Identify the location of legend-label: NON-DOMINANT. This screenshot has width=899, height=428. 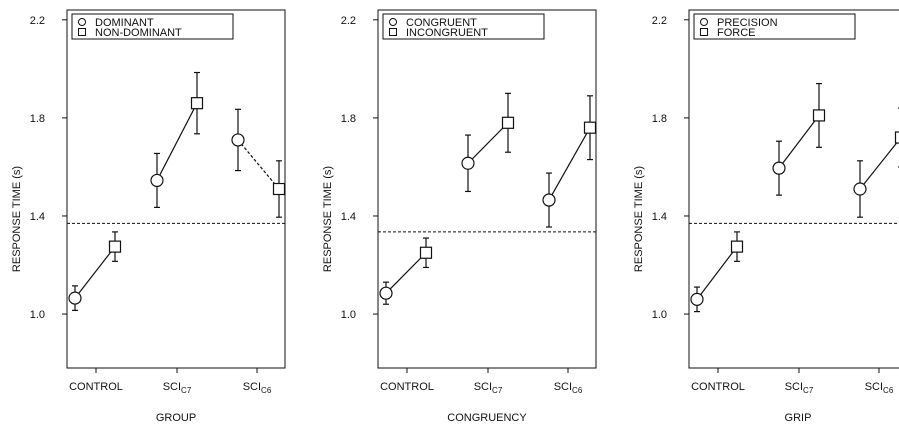
(138, 33).